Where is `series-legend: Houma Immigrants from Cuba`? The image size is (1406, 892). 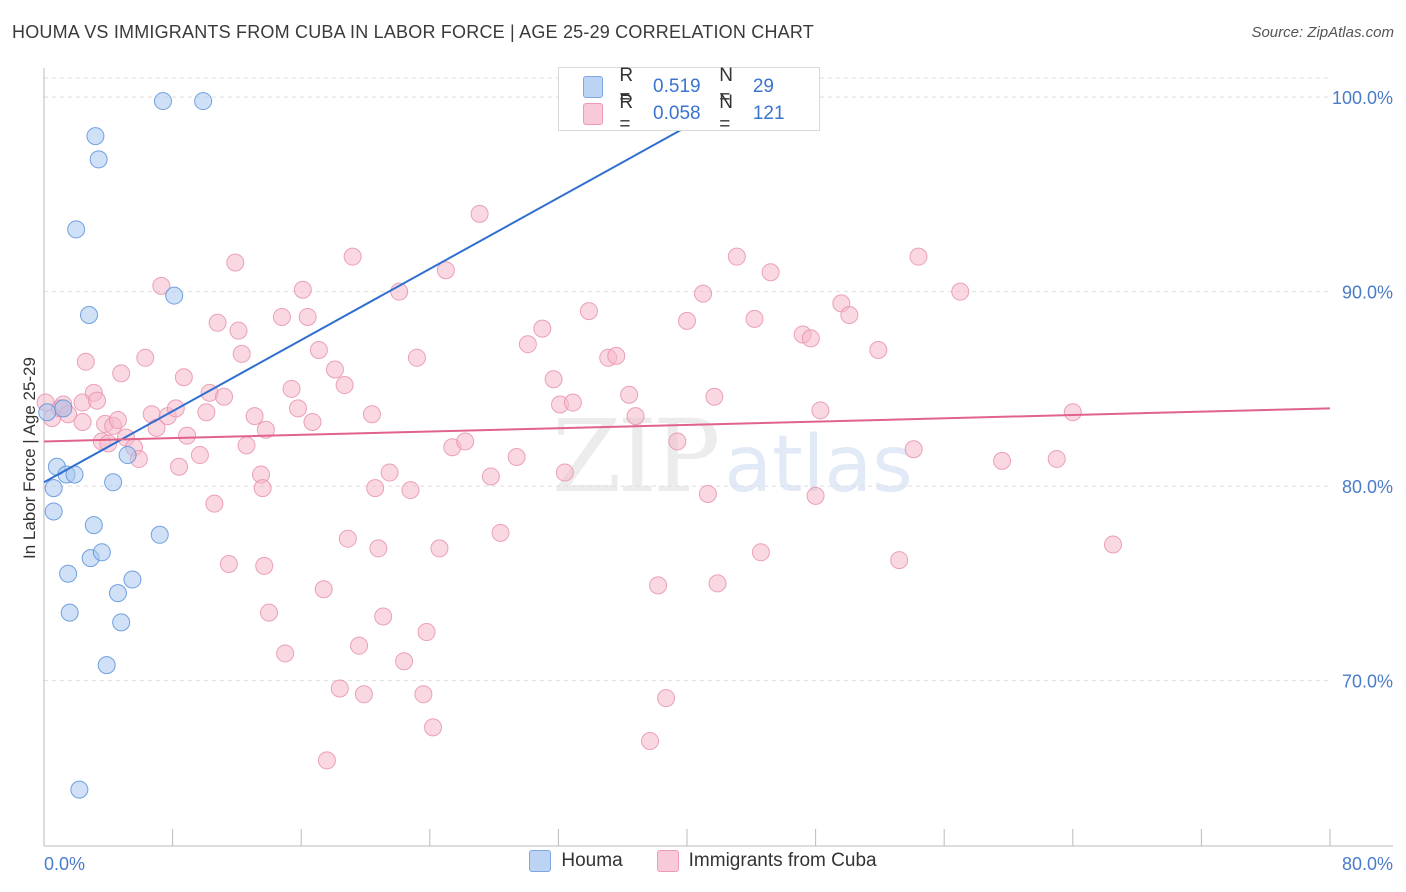 series-legend: Houma Immigrants from Cuba is located at coordinates (703, 861).